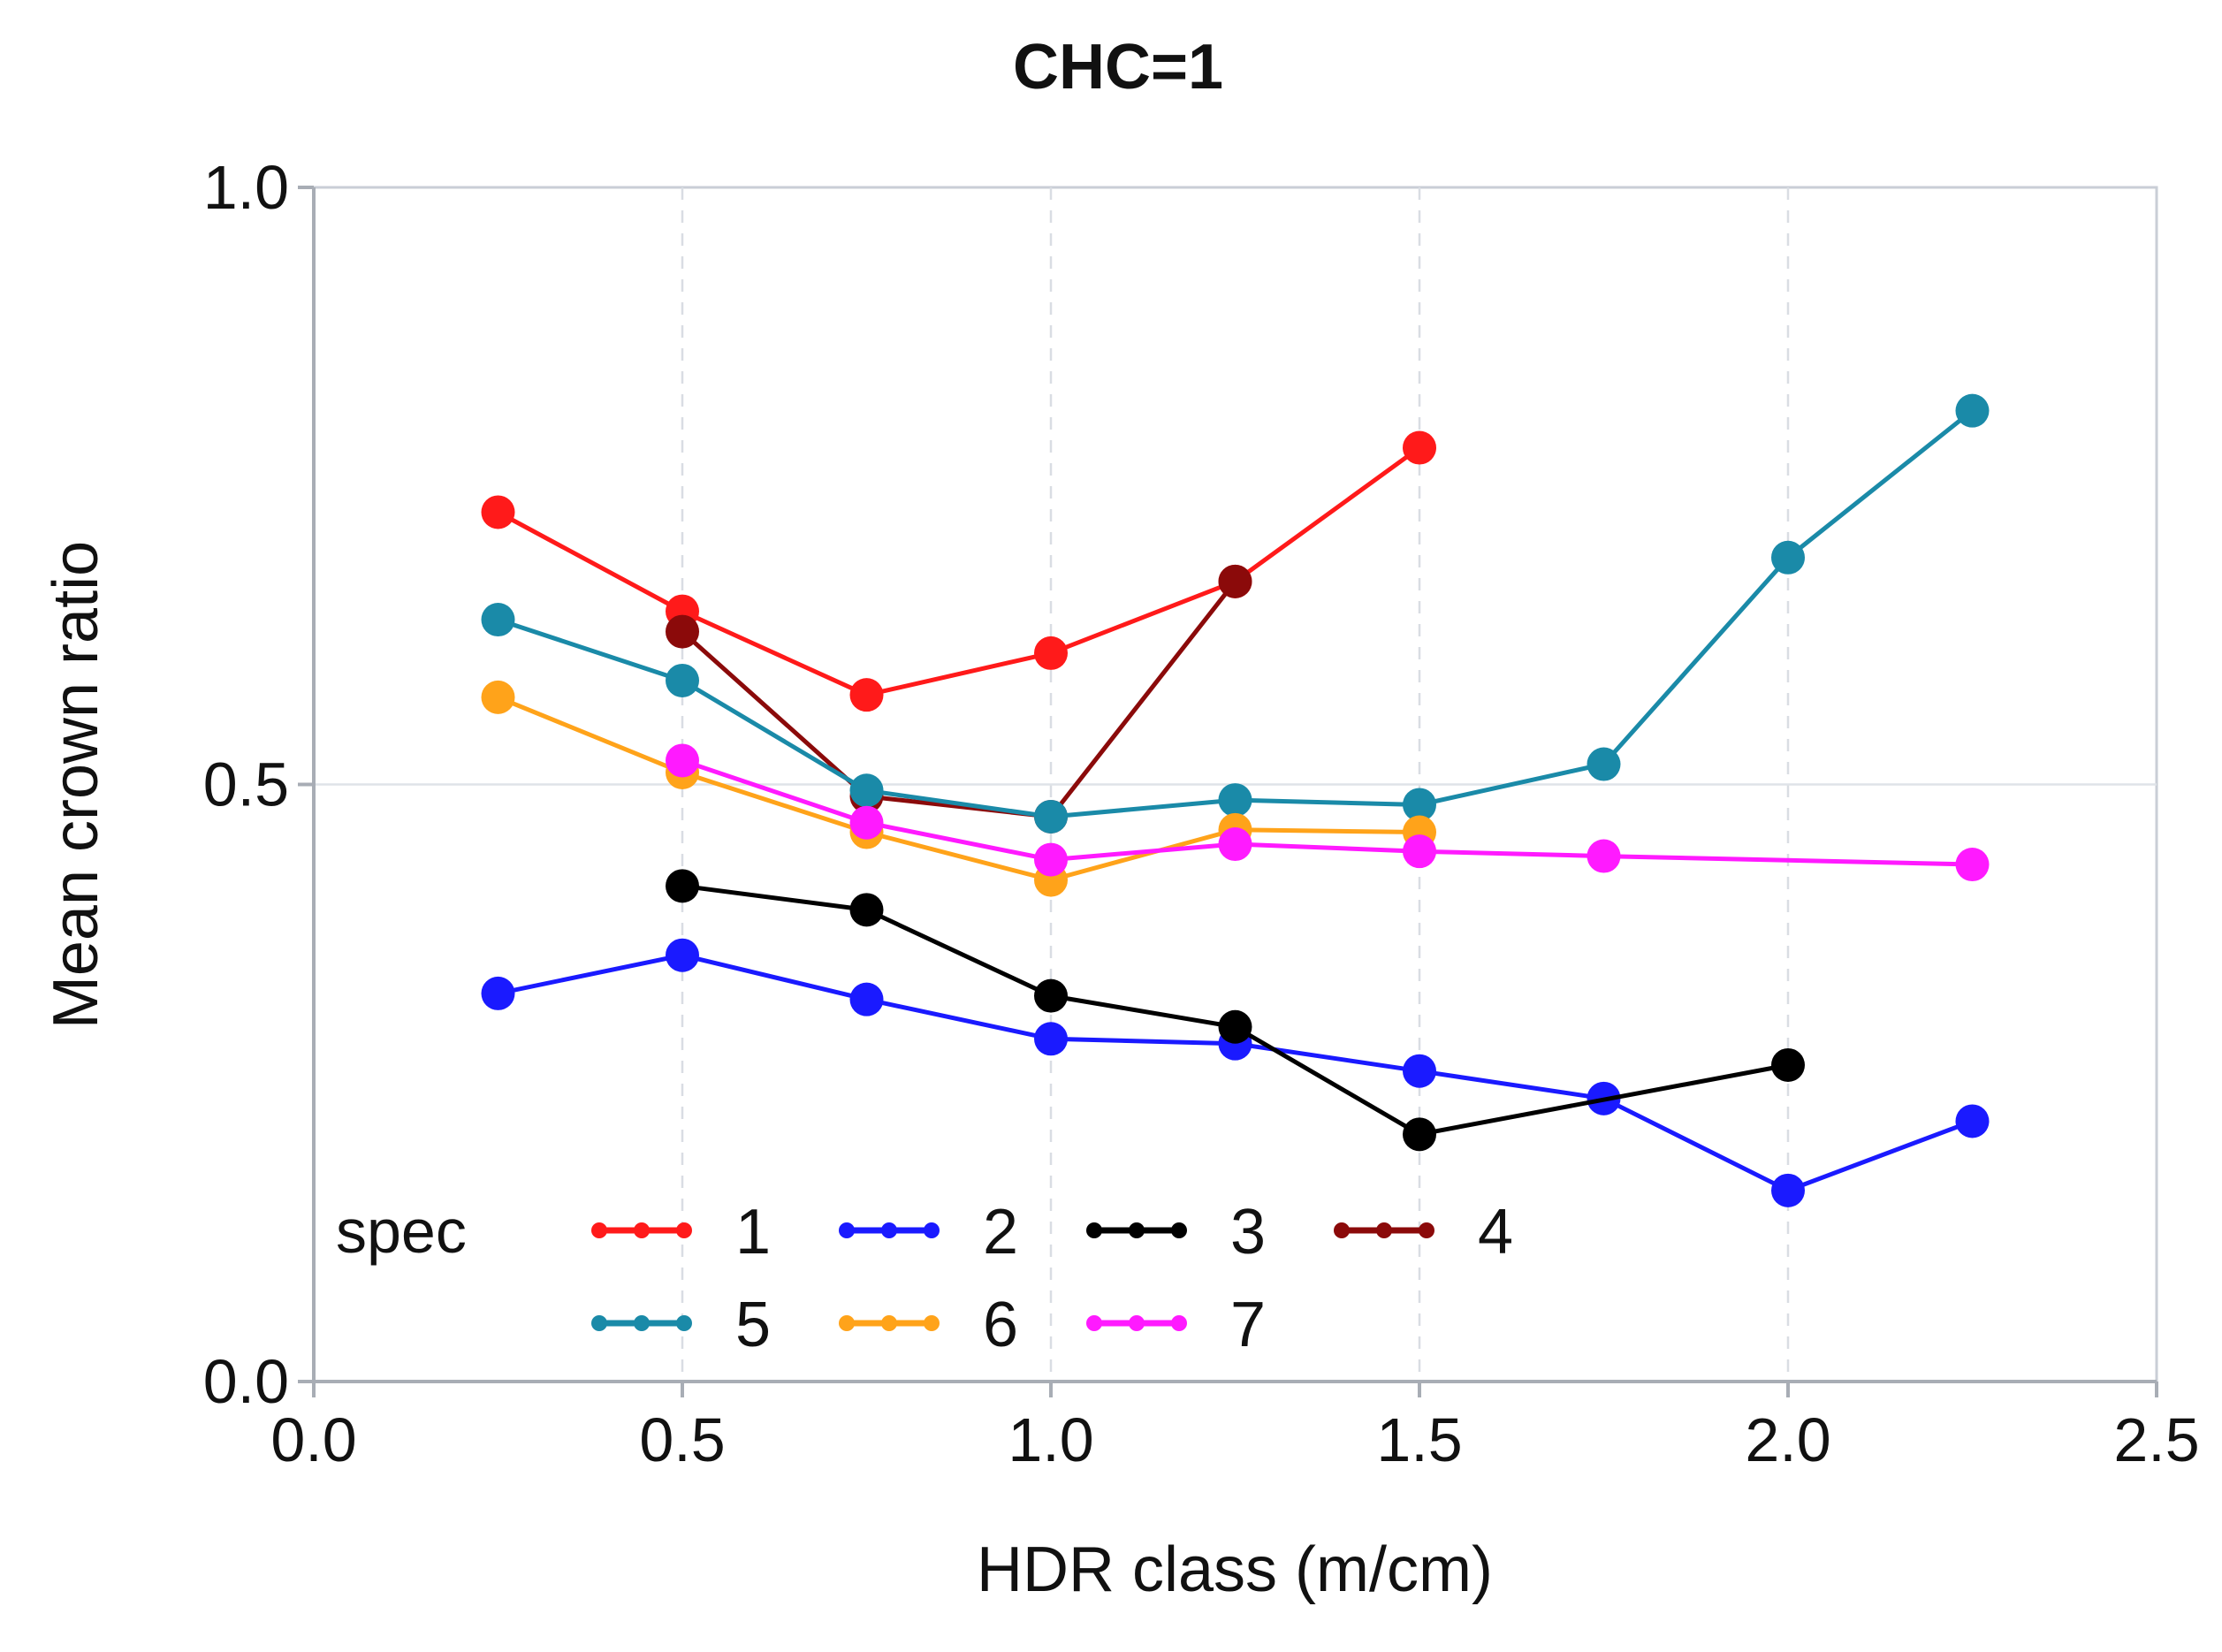 The height and width of the screenshot is (1652, 2222). Describe the element at coordinates (1001, 1233) in the screenshot. I see `legend-label-2: 2` at that location.